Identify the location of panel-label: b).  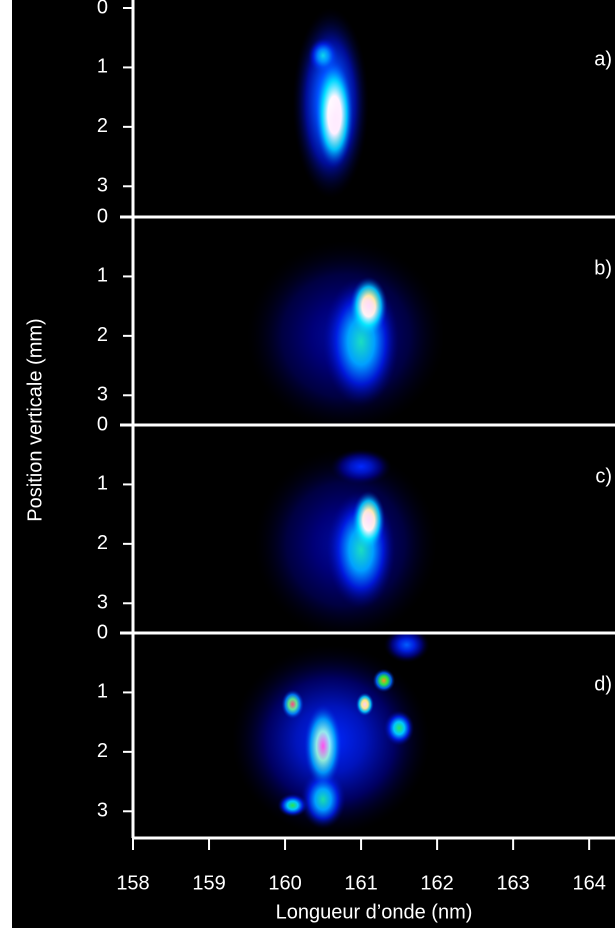
(603, 268).